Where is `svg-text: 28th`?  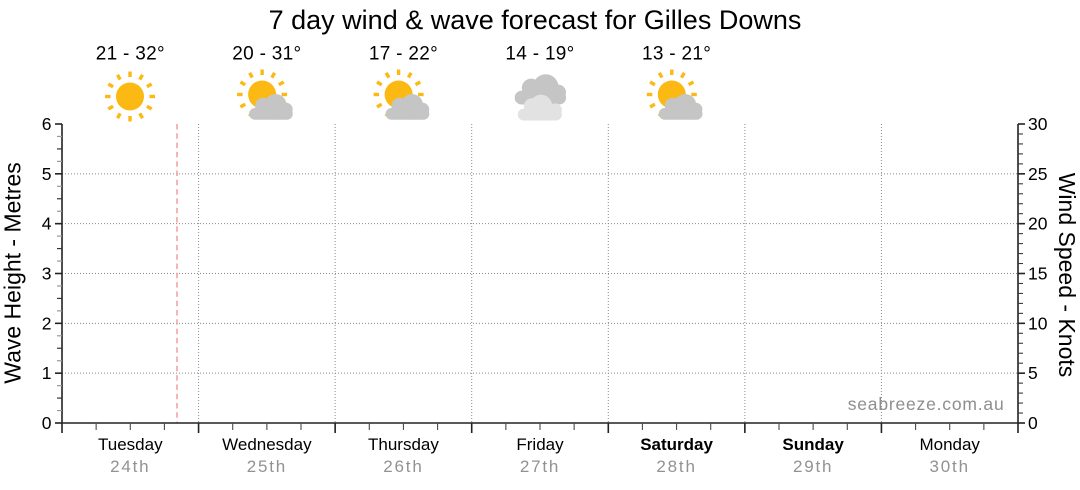 svg-text: 28th is located at coordinates (676, 466).